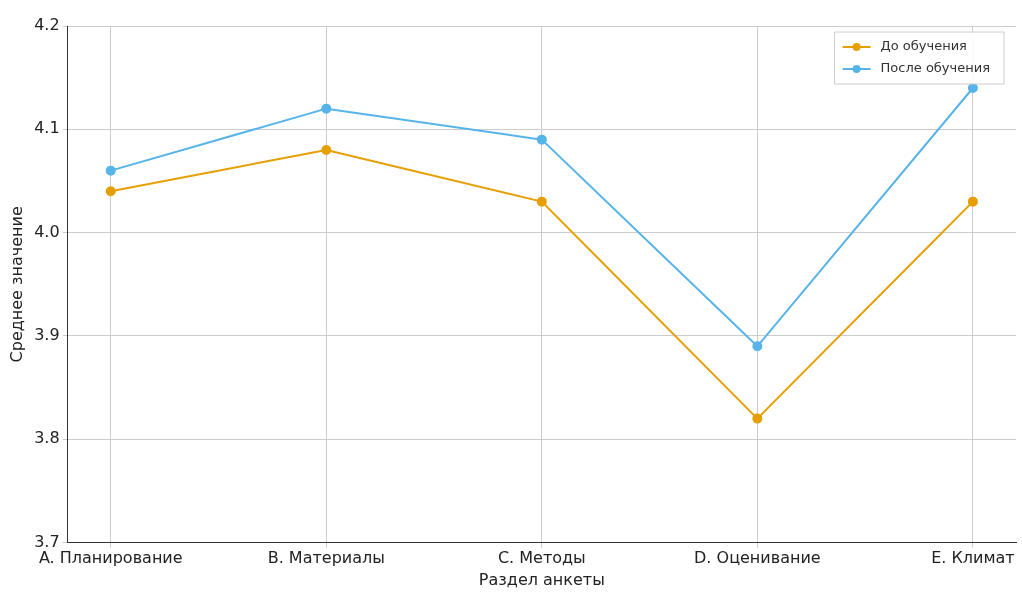 This screenshot has height=594, width=1022. What do you see at coordinates (47, 335) in the screenshot?
I see `y-tick-label: 3.9` at bounding box center [47, 335].